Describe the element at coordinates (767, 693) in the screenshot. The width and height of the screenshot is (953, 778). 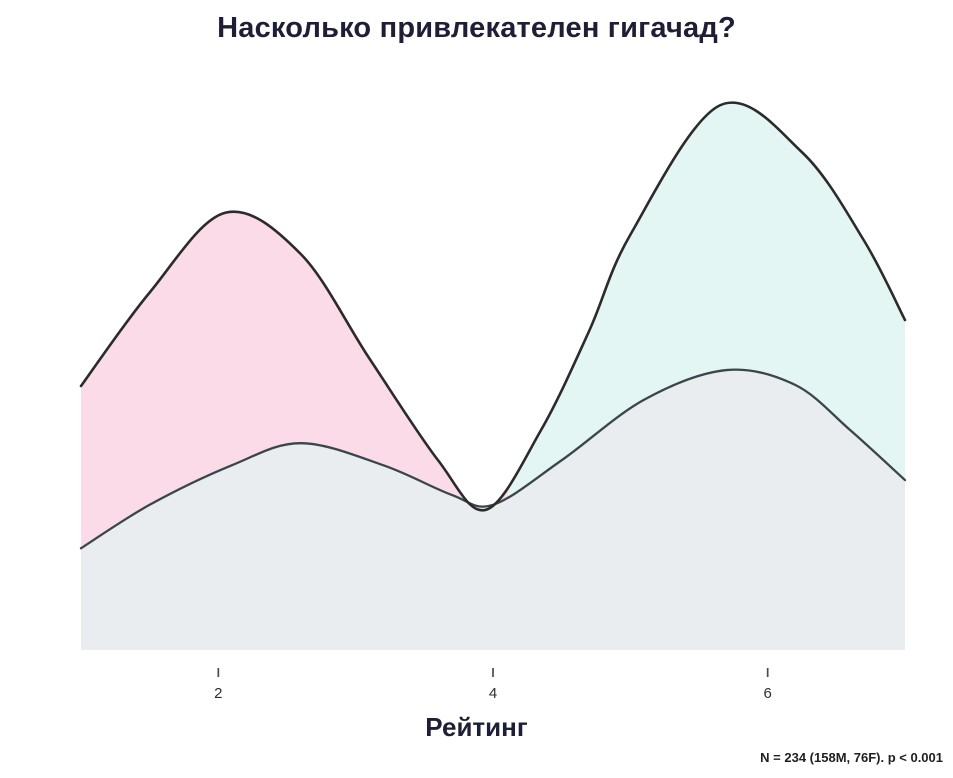
I see `x-tick-label: 6` at that location.